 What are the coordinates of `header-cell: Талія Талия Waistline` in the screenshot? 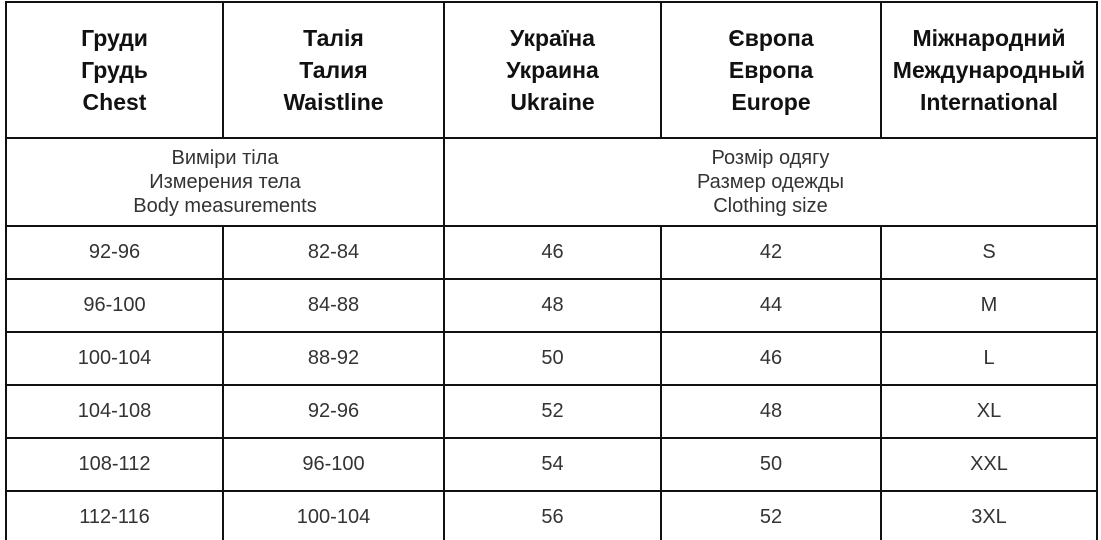 It's located at (333, 70).